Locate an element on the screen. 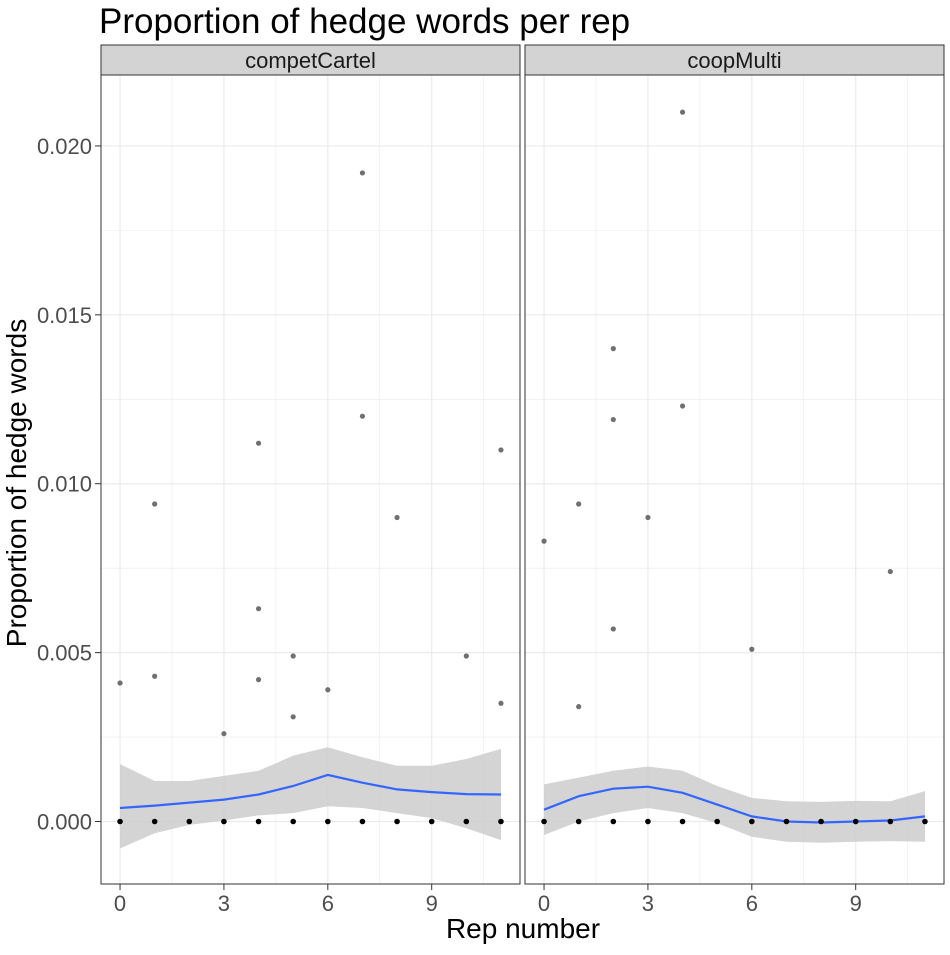  facet-strip-label: competCartel is located at coordinates (310, 60).